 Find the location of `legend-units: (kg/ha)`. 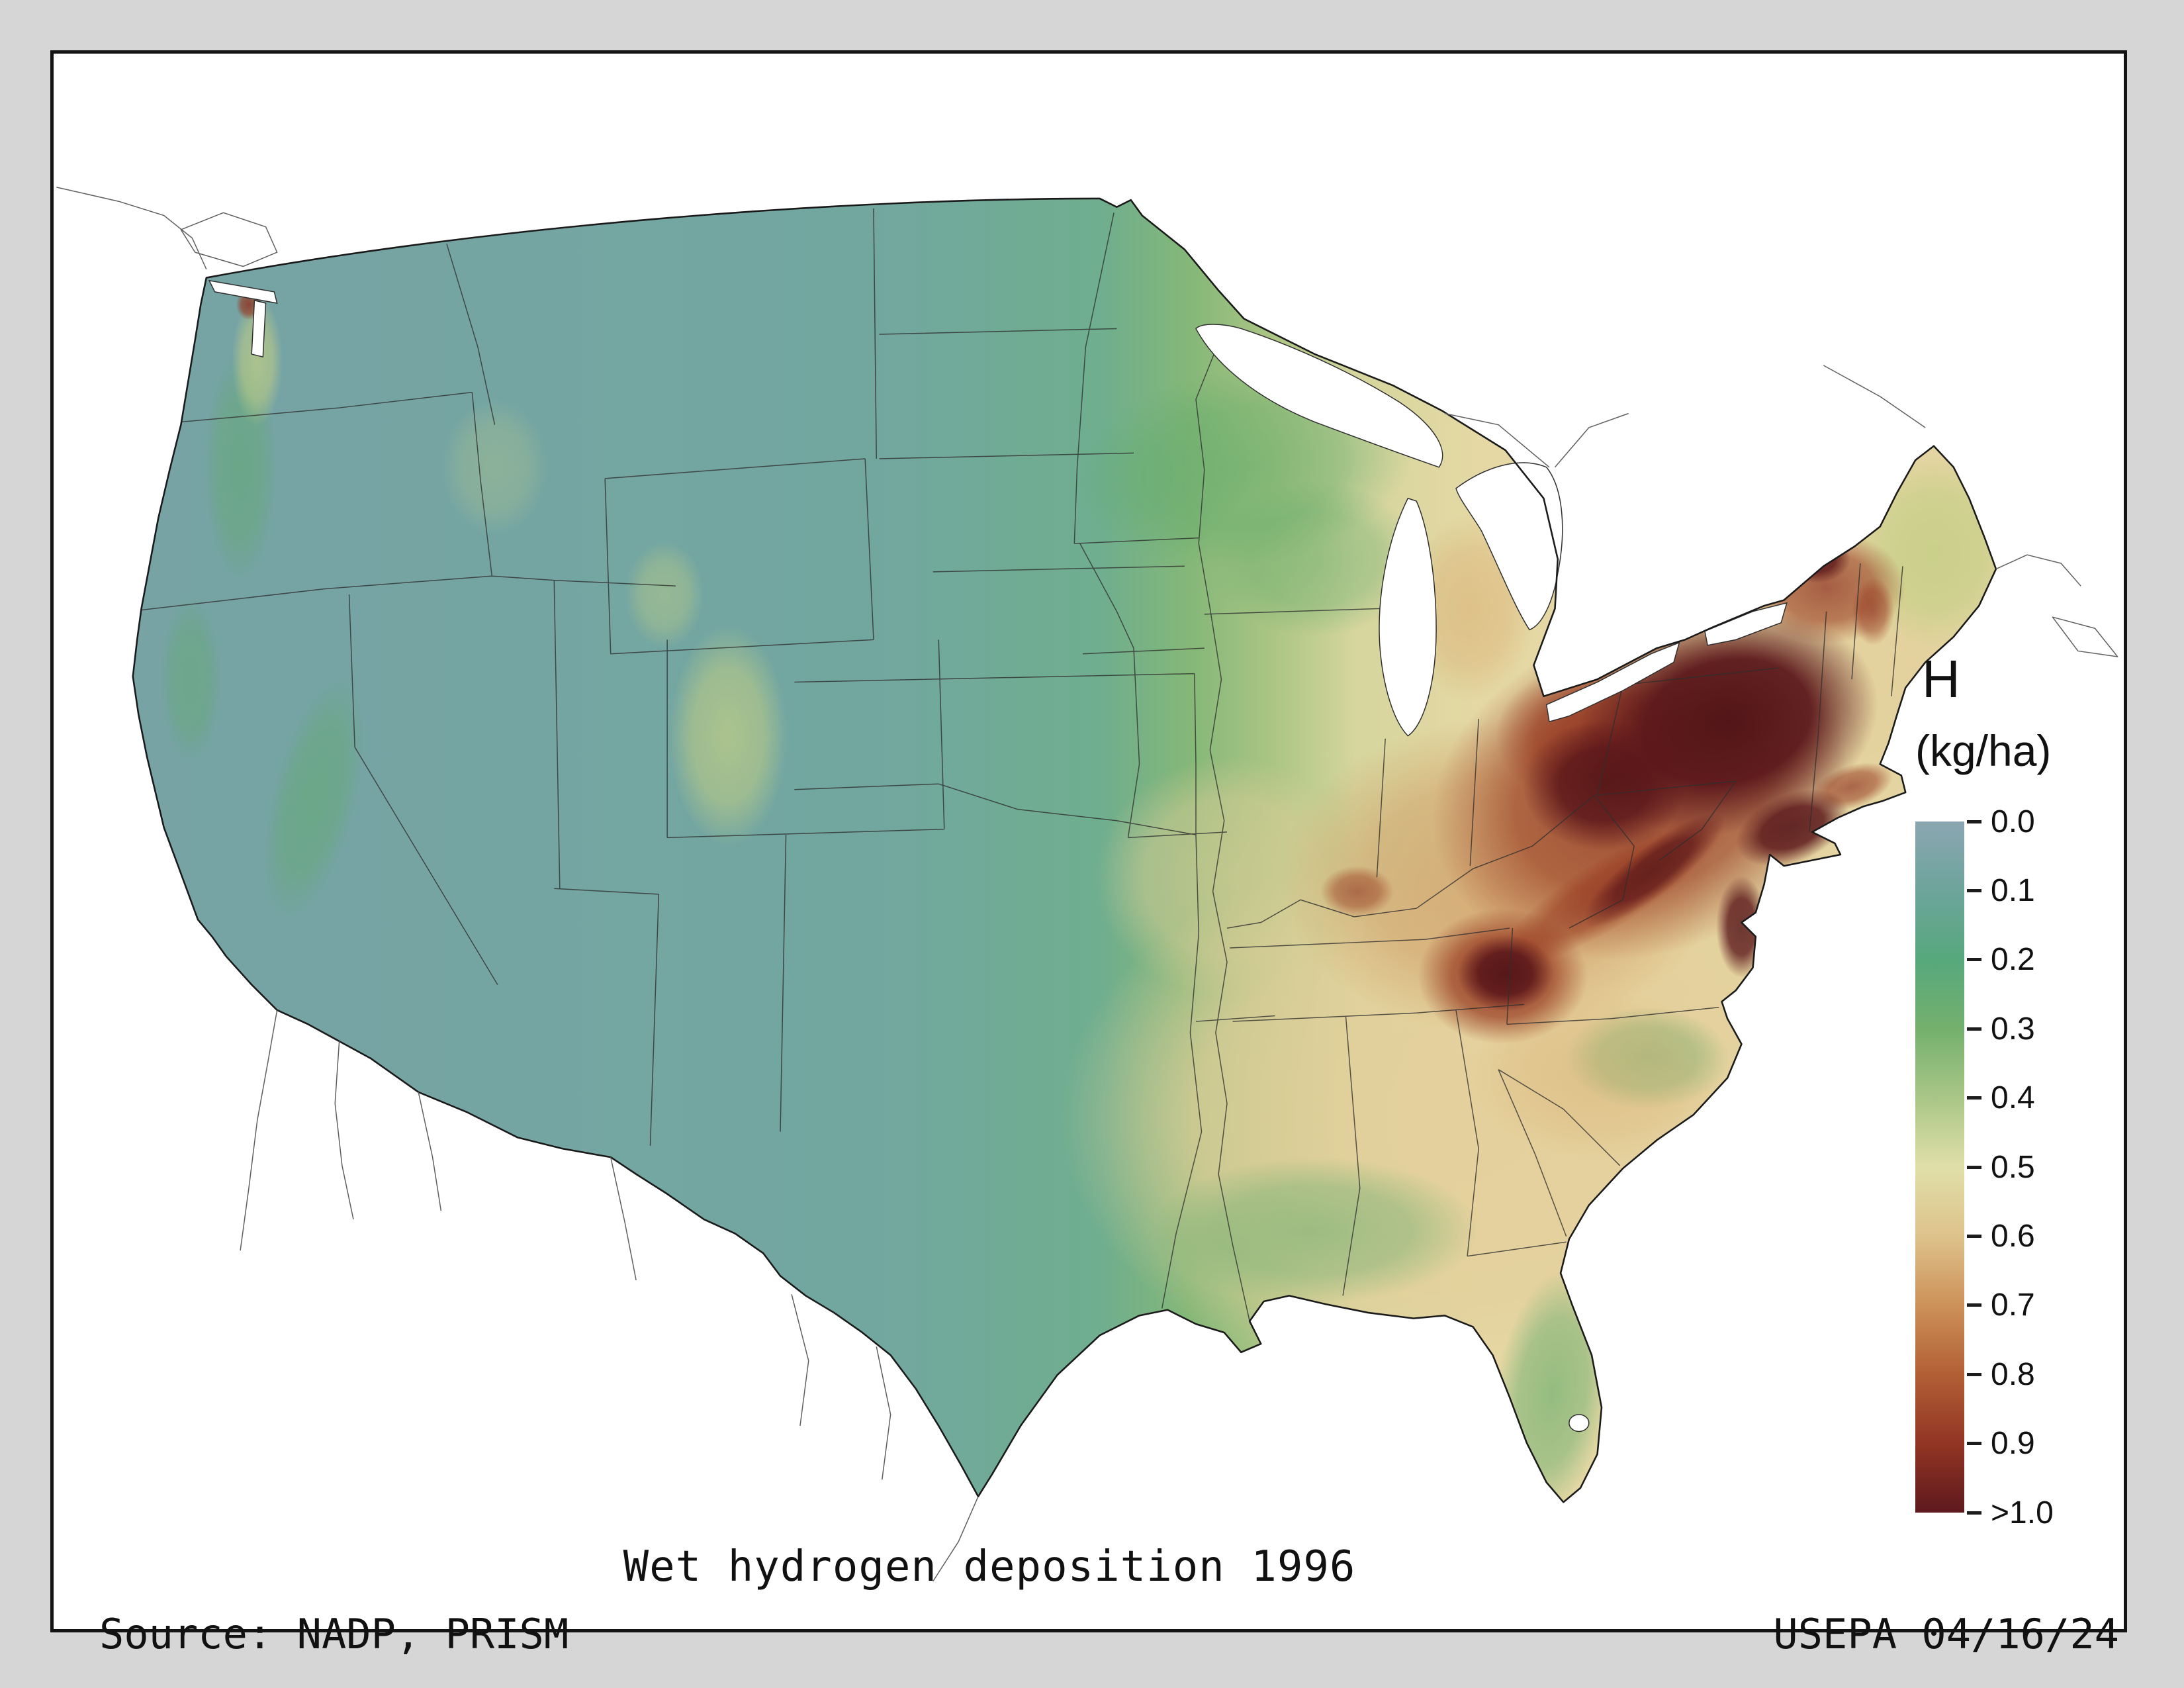

legend-units: (kg/ha) is located at coordinates (1983, 750).